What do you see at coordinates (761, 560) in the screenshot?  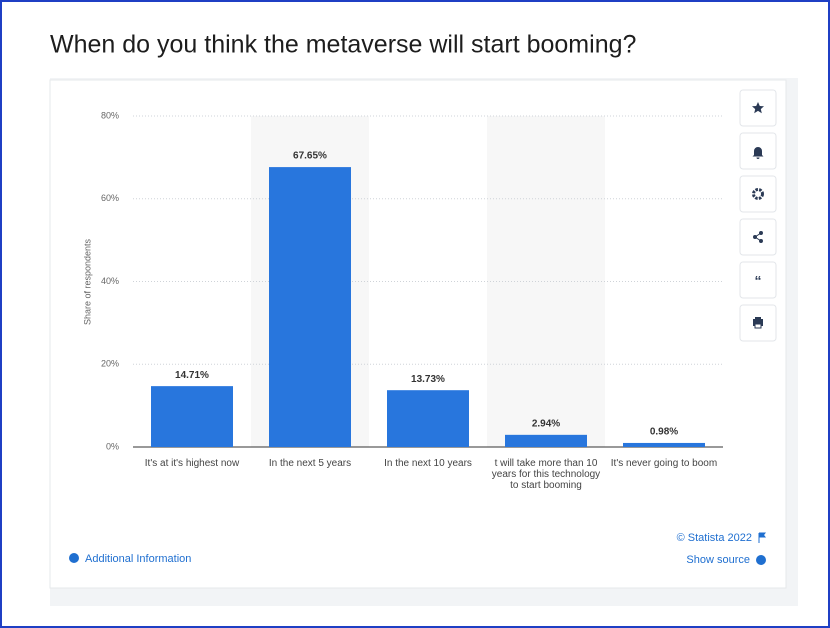 I see `source-icon` at bounding box center [761, 560].